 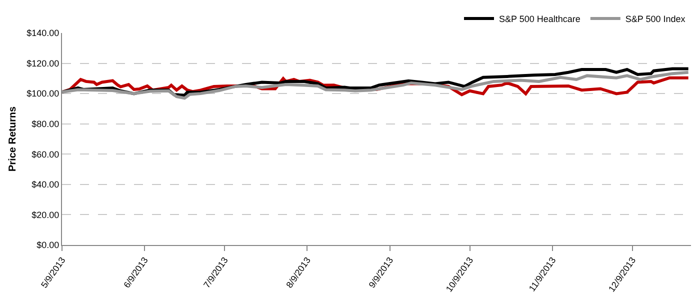 I want to click on y-tick-label: $120.00, so click(x=43, y=63).